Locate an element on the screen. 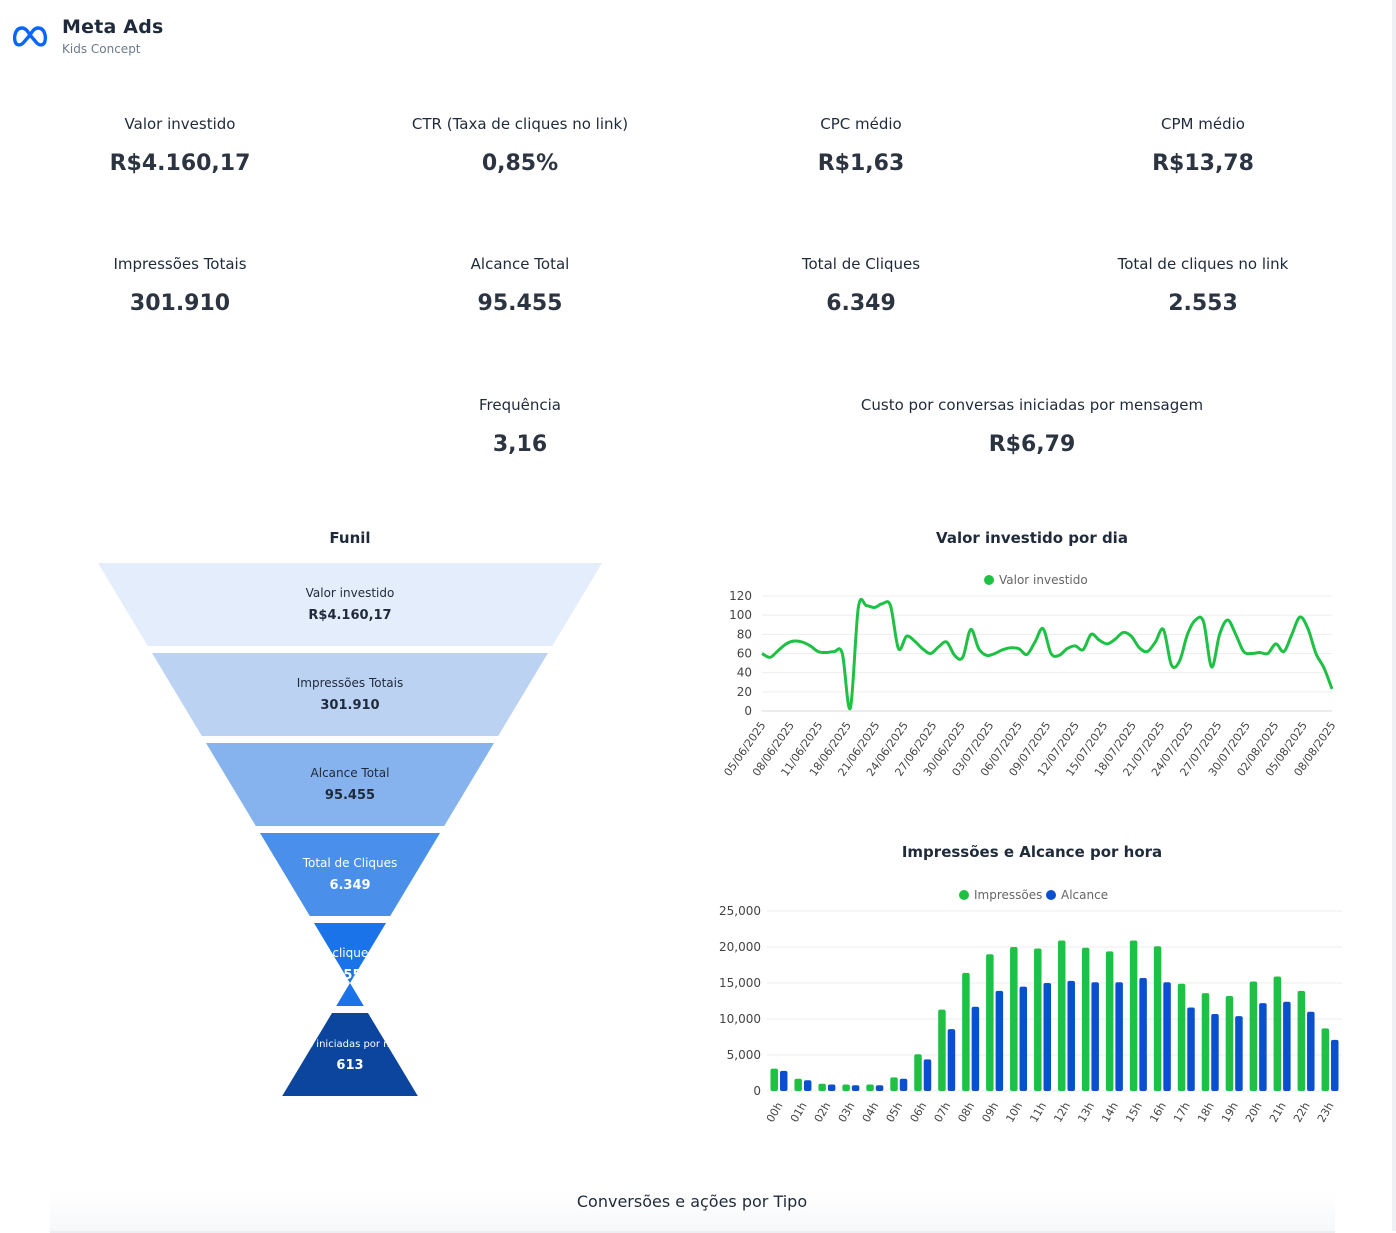 The height and width of the screenshot is (1233, 1396). x-tick-label: 04h is located at coordinates (871, 1112).